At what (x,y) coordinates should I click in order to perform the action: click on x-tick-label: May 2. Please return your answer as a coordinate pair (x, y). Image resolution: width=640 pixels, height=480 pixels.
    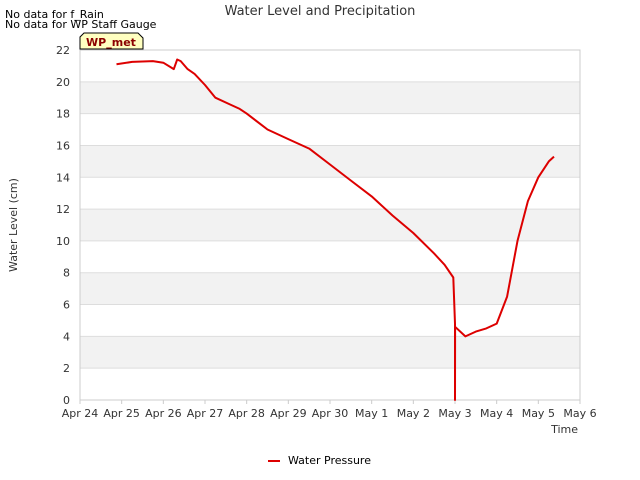
    Looking at the image, I should click on (413, 413).